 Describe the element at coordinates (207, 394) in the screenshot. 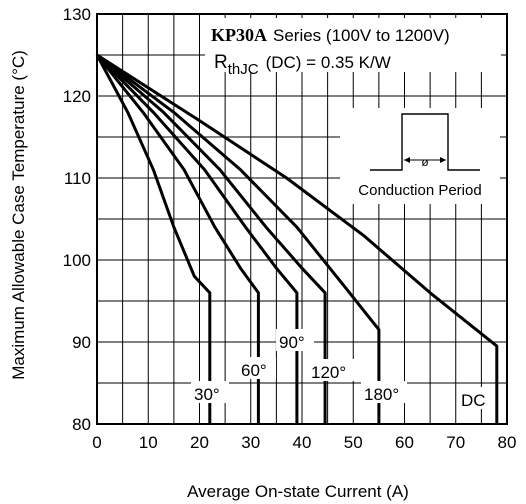

I see `series-label-30: 30°` at that location.